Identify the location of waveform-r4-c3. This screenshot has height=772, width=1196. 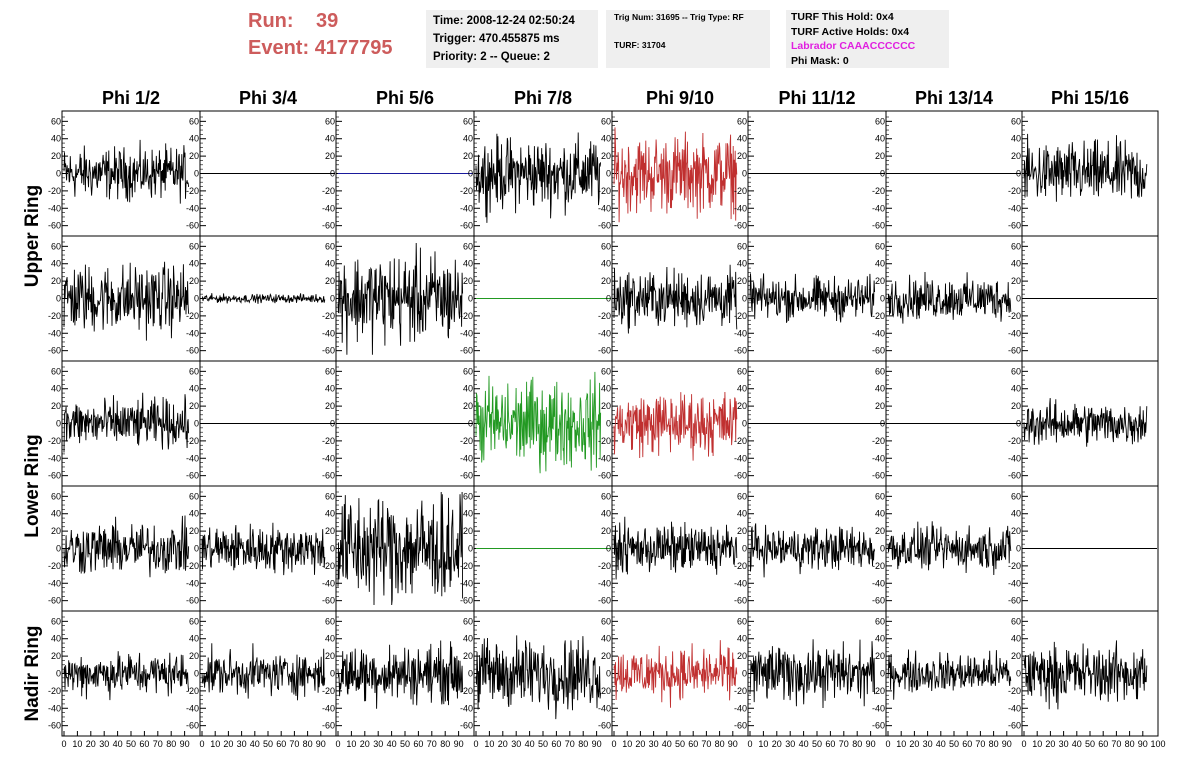
(400, 548).